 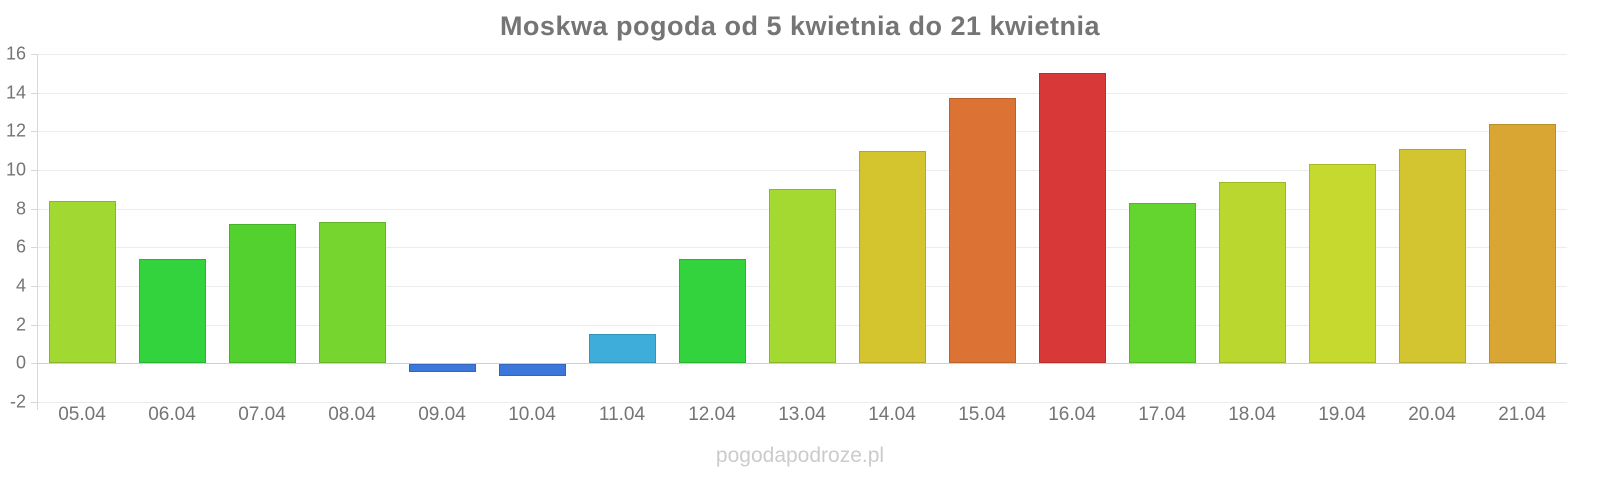 I want to click on x-axis-label-09.04: 09.04, so click(x=442, y=414).